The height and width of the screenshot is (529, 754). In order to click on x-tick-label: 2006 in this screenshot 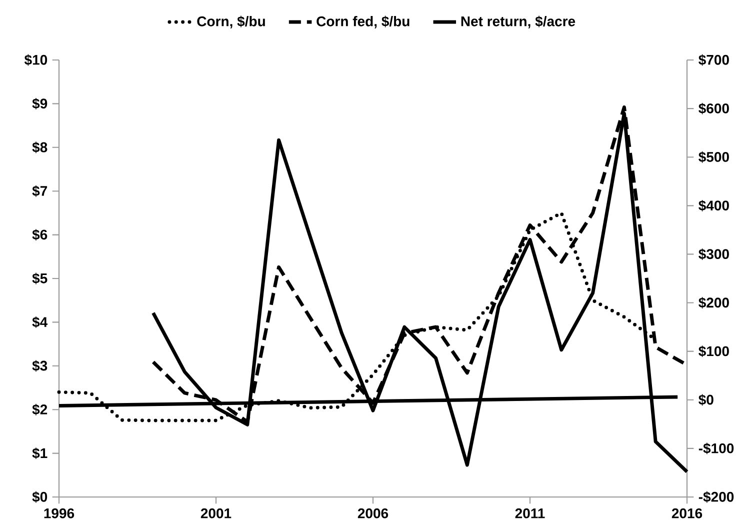, I will do `click(373, 513)`.